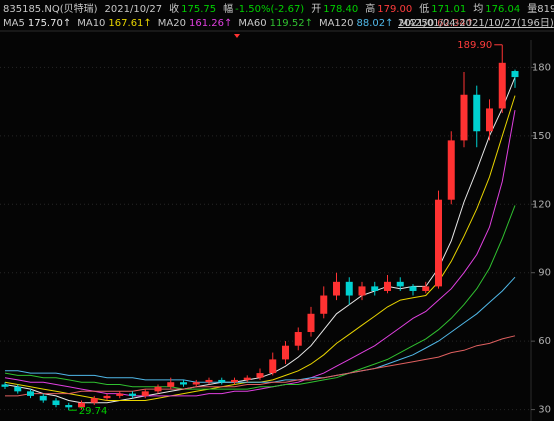  What do you see at coordinates (291, 23) in the screenshot?
I see `legend-value: 119.52↑` at bounding box center [291, 23].